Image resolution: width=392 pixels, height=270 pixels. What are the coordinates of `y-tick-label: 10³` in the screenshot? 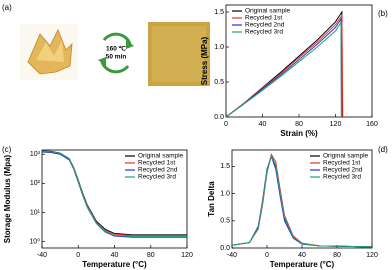 It's located at (35, 154).